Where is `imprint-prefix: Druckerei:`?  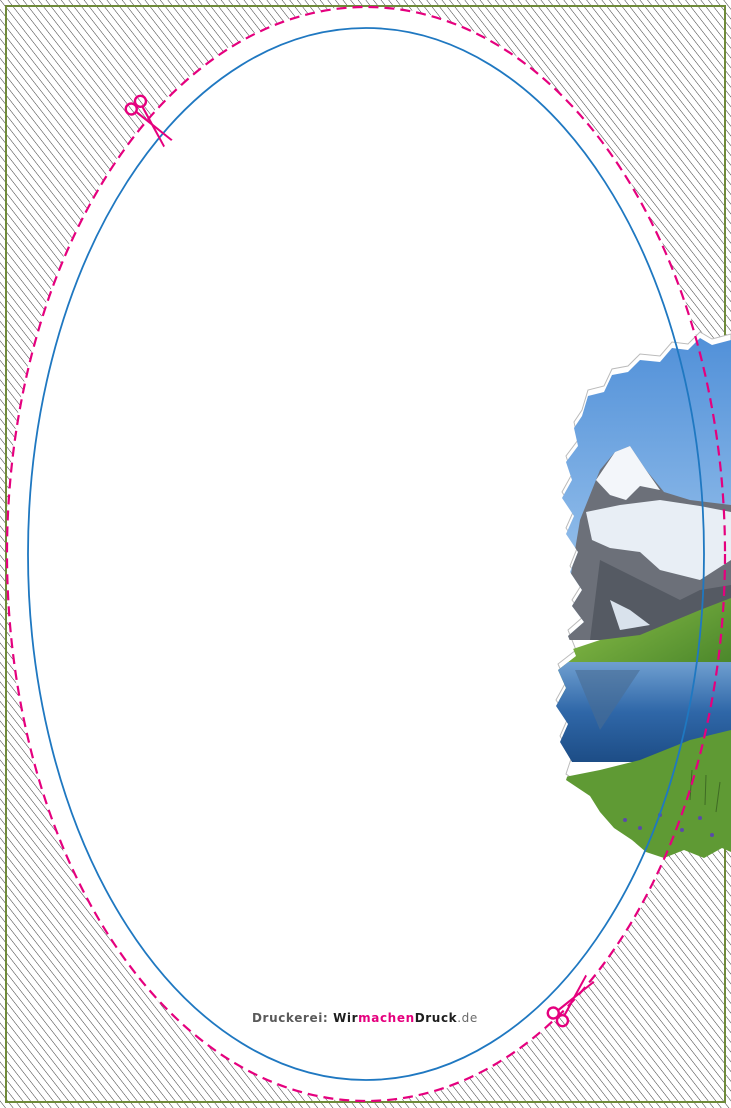 imprint-prefix: Druckerei: is located at coordinates (293, 1018).